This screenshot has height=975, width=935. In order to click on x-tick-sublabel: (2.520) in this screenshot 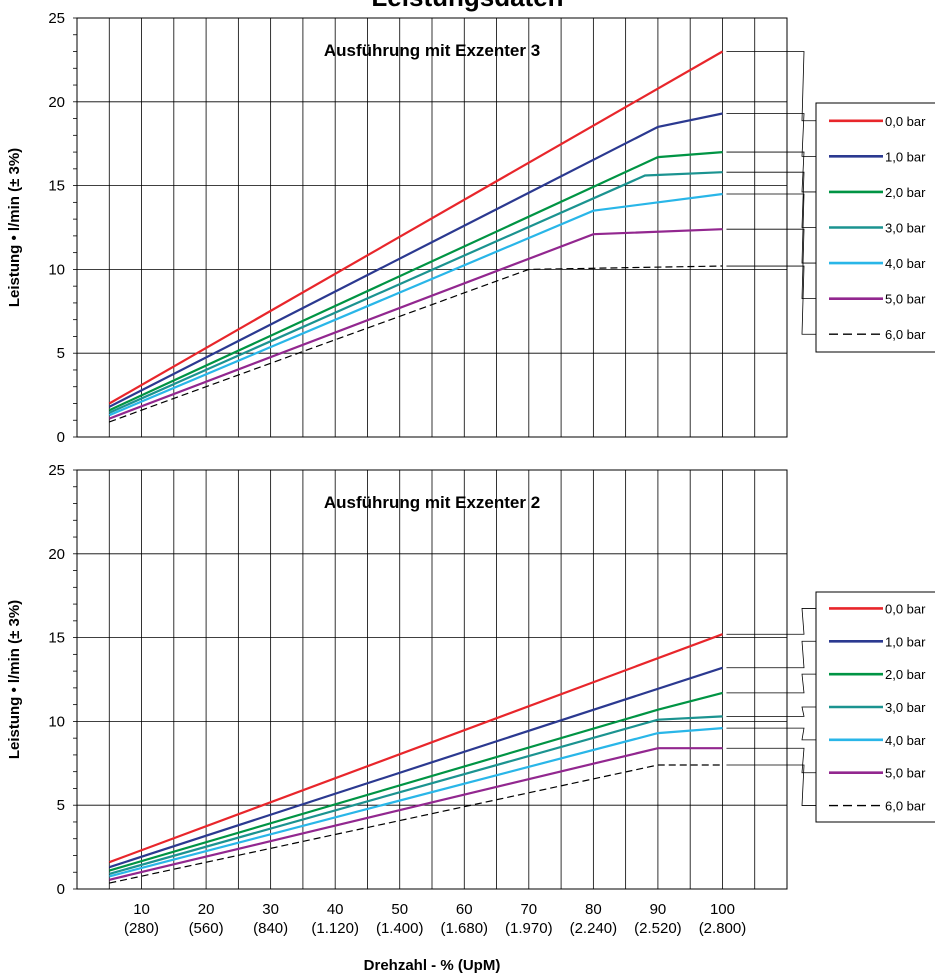, I will do `click(658, 928)`.